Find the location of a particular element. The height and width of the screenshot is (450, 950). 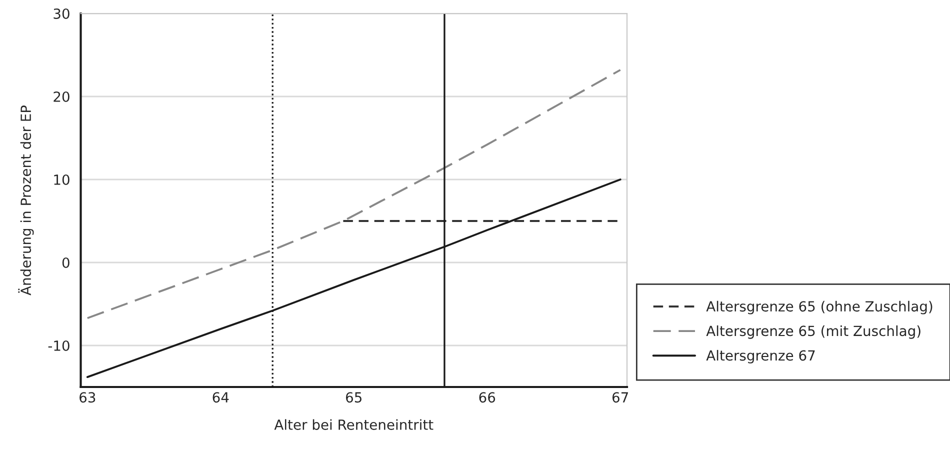

y-tick-label: -10 is located at coordinates (59, 345).